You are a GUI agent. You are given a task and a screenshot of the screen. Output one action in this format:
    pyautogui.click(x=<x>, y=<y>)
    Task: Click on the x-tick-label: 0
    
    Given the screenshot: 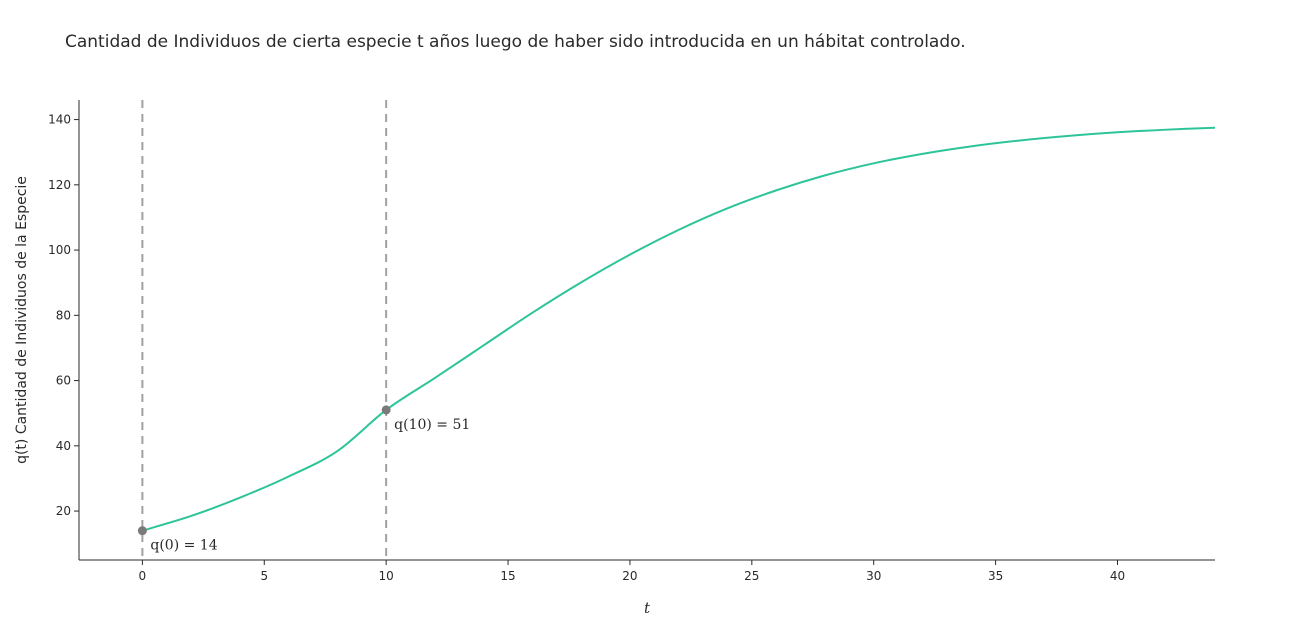 What is the action you would take?
    pyautogui.click(x=143, y=576)
    